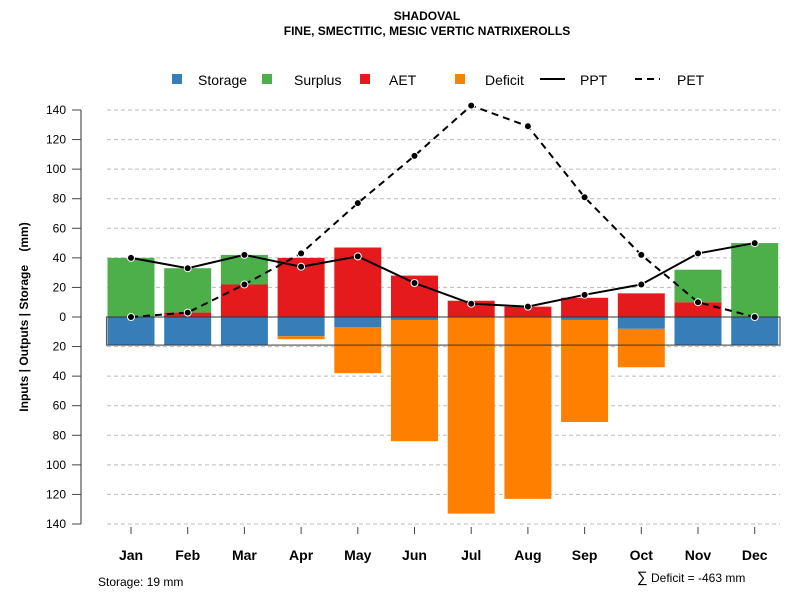  Describe the element at coordinates (442, 275) in the screenshot. I see `ppt-line` at that location.